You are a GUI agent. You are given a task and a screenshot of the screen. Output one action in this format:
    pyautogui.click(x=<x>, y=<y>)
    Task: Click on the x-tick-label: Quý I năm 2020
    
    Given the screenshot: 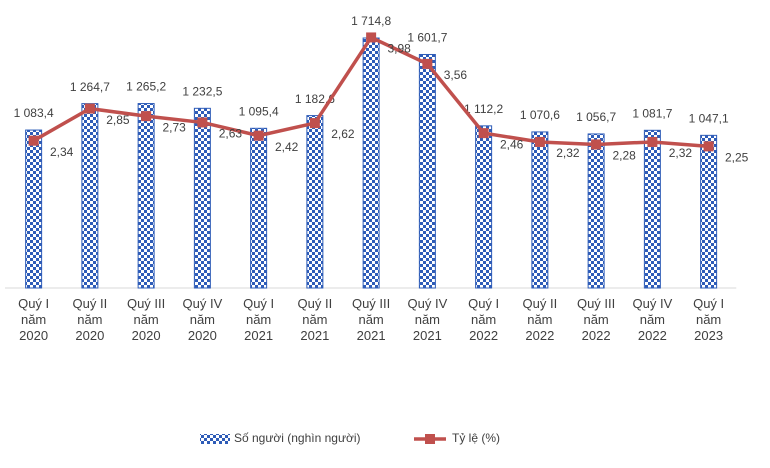 What is the action you would take?
    pyautogui.click(x=34, y=319)
    